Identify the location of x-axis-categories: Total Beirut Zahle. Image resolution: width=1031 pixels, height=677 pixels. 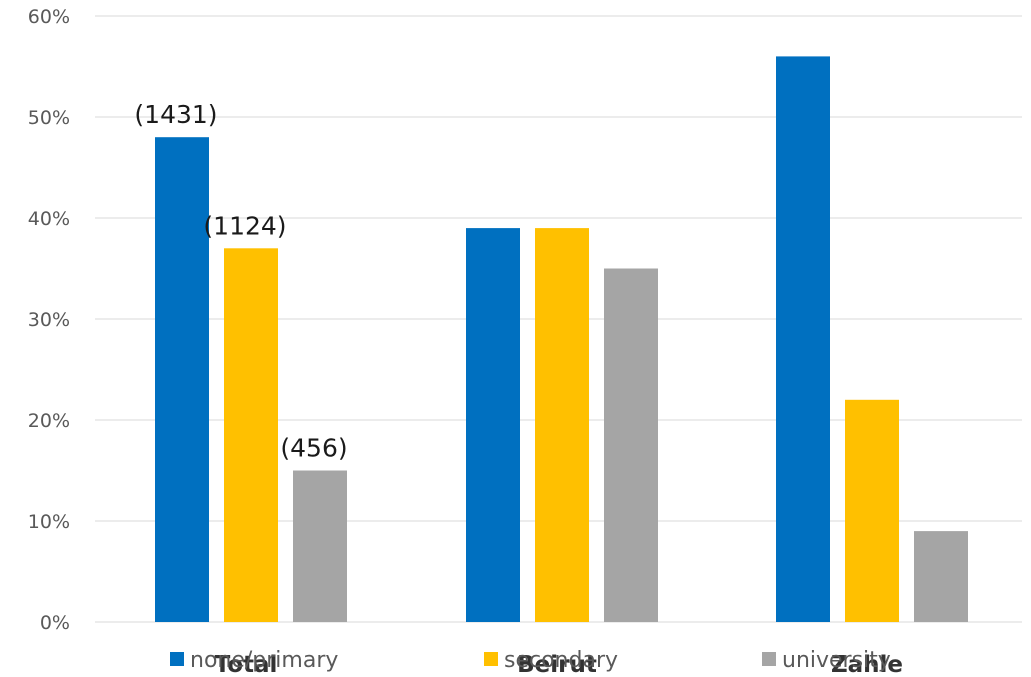
(559, 664).